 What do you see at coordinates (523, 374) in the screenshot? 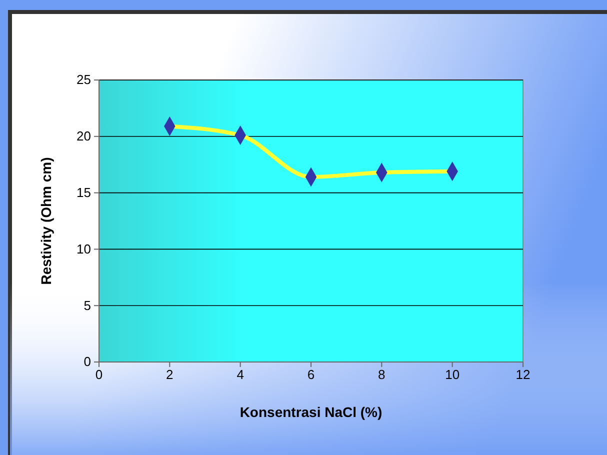
I see `x-tick-label: 12` at bounding box center [523, 374].